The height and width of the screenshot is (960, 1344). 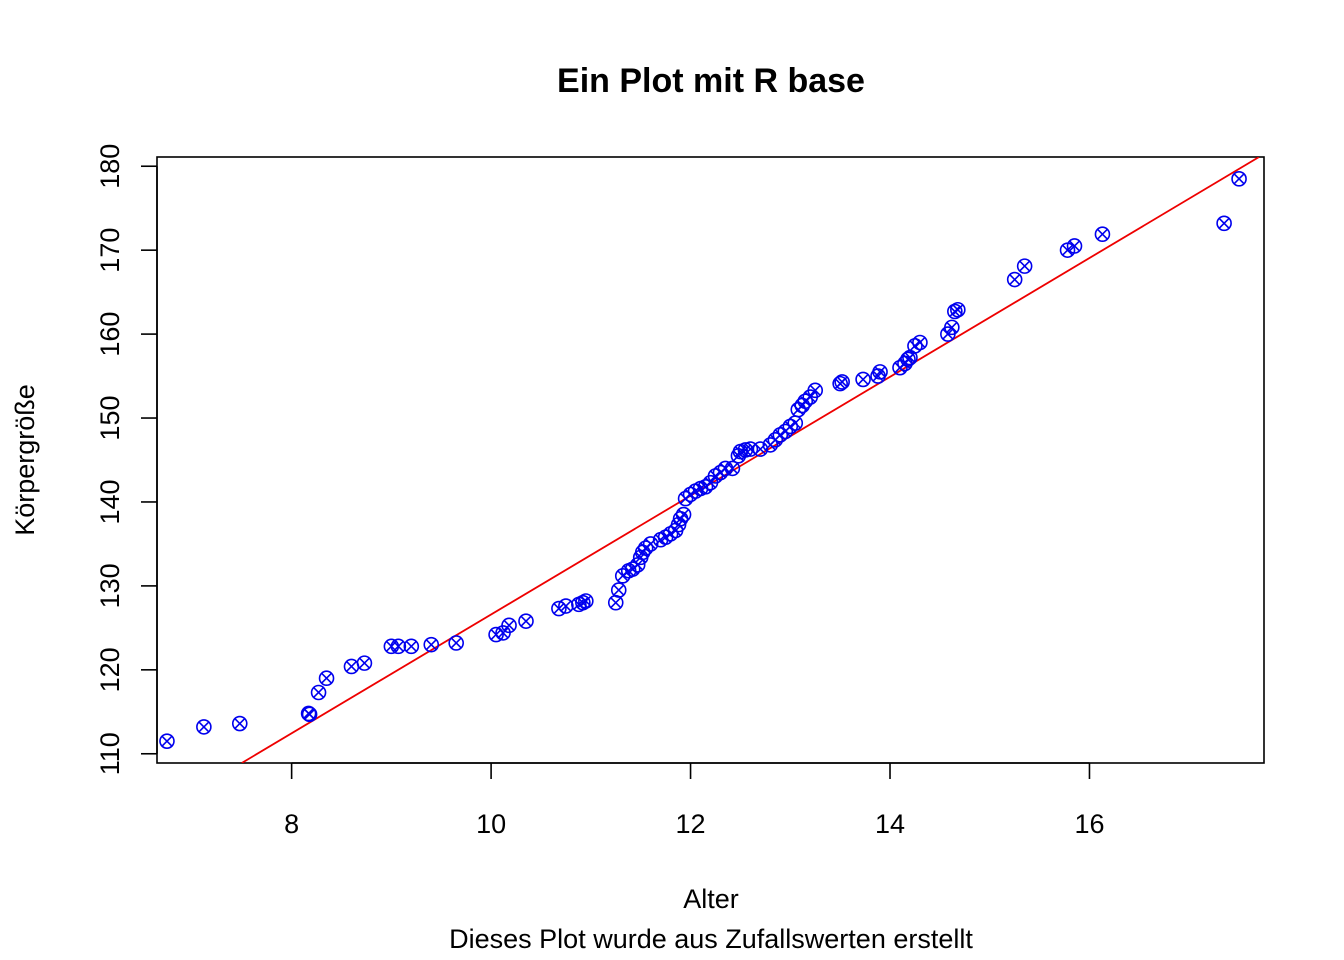 What do you see at coordinates (890, 824) in the screenshot?
I see `x-tick-label: 14` at bounding box center [890, 824].